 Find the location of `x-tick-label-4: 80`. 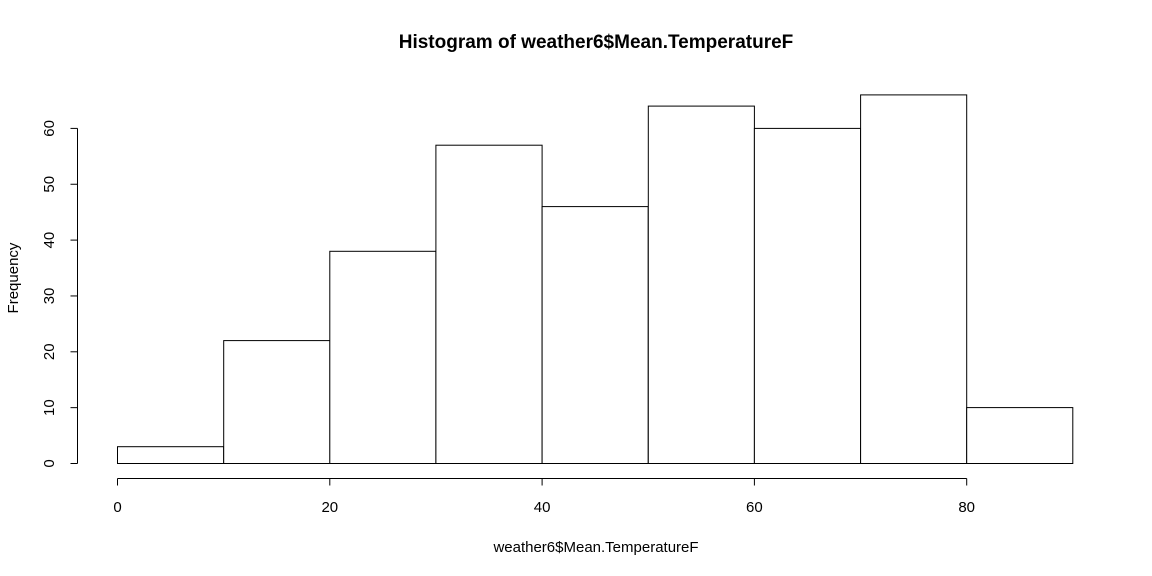

x-tick-label-4: 80 is located at coordinates (966, 507).